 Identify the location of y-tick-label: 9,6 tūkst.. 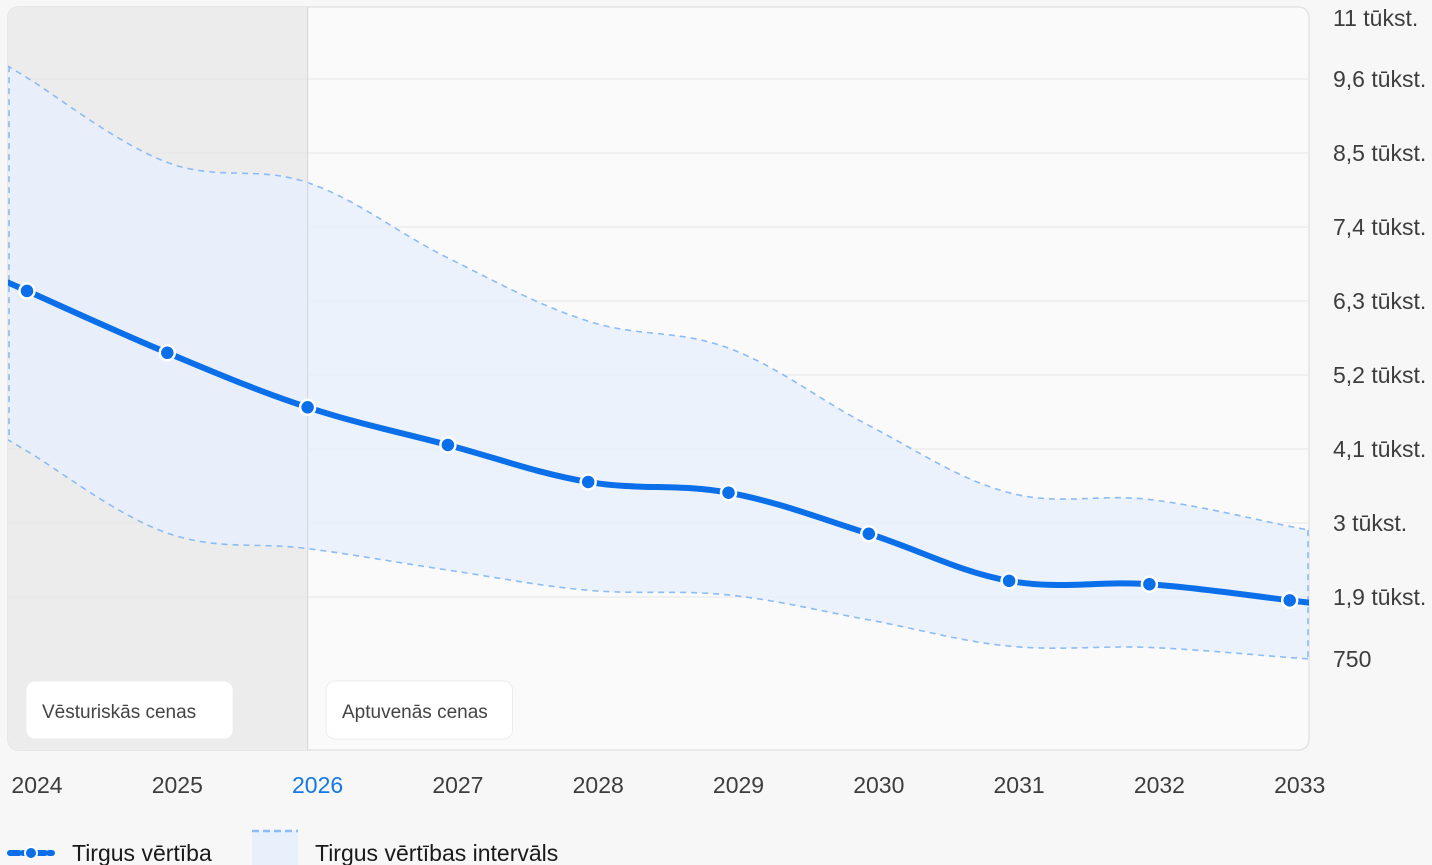
(1379, 79).